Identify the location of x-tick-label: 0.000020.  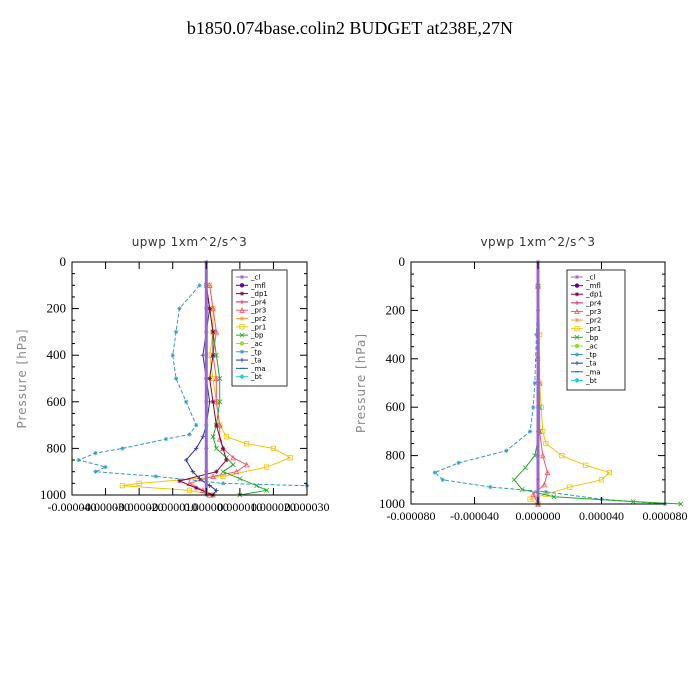
(273, 507).